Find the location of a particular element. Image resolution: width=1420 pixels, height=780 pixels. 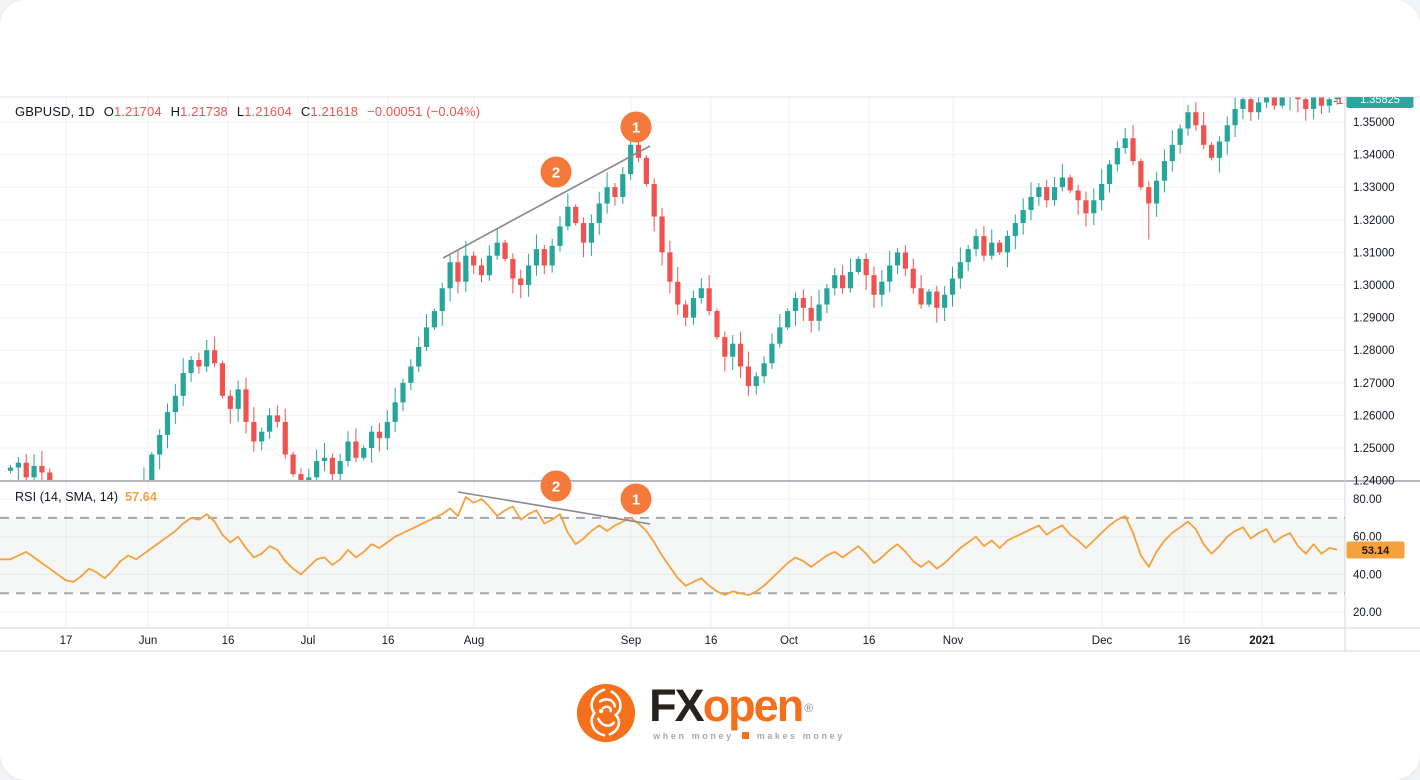

fxopen-wordmark: FX open ® when money makes money is located at coordinates (747, 710).